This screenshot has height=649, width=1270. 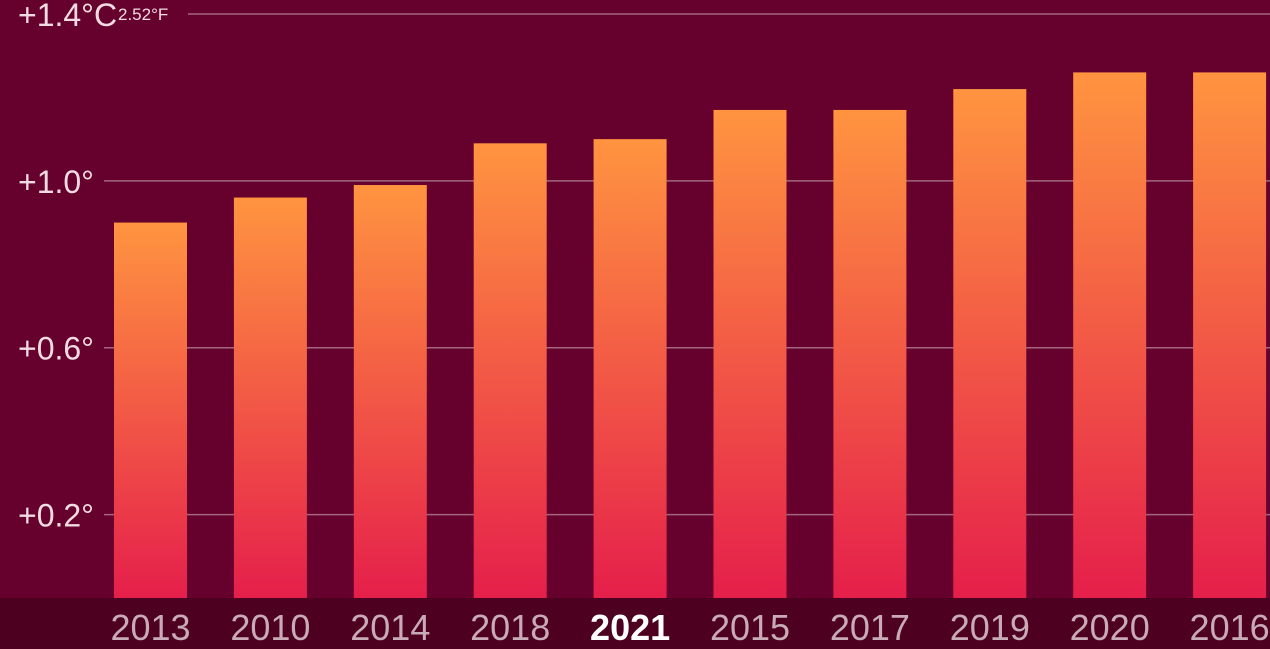 What do you see at coordinates (93, 267) in the screenshot?
I see `y-tick-labels: +1.4°C 2.52°F +1.0° +0.6° +0.2°` at bounding box center [93, 267].